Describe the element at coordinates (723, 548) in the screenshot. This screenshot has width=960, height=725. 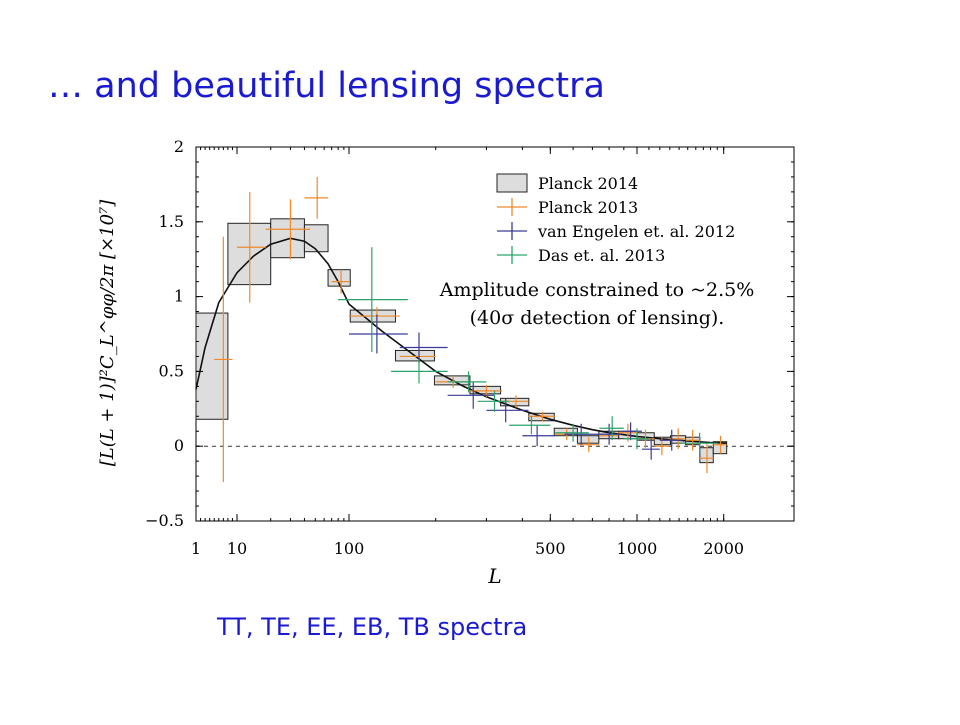
I see `x-tick-label: 2000` at that location.